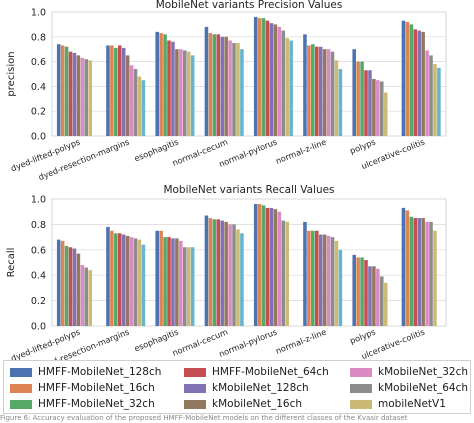  Describe the element at coordinates (423, 372) in the screenshot. I see `legend-label: kMobileNet_32ch` at that location.